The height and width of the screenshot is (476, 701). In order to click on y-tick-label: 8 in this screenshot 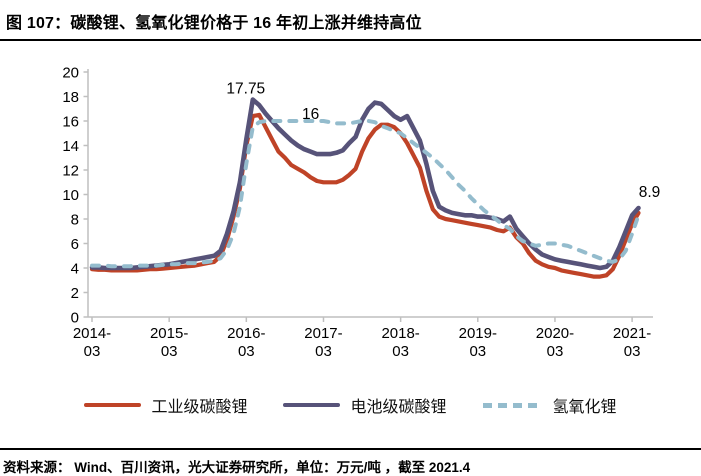, I will do `click(75, 220)`.